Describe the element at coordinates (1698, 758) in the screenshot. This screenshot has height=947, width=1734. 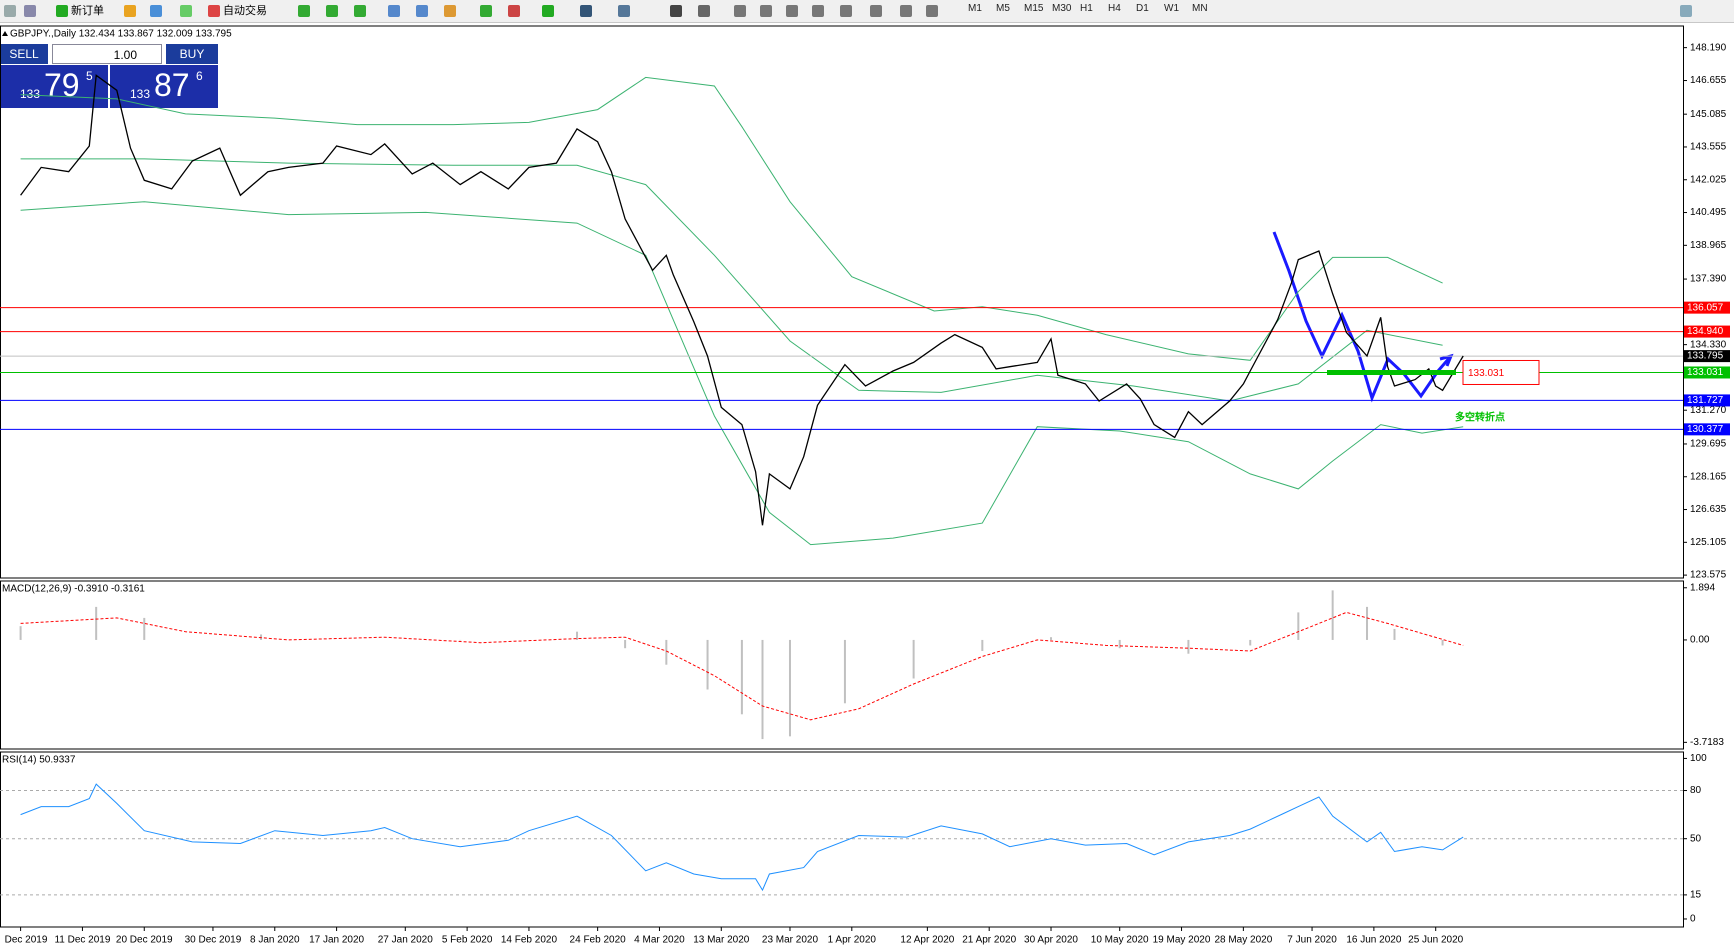
I see `y-tick-label: 100` at that location.